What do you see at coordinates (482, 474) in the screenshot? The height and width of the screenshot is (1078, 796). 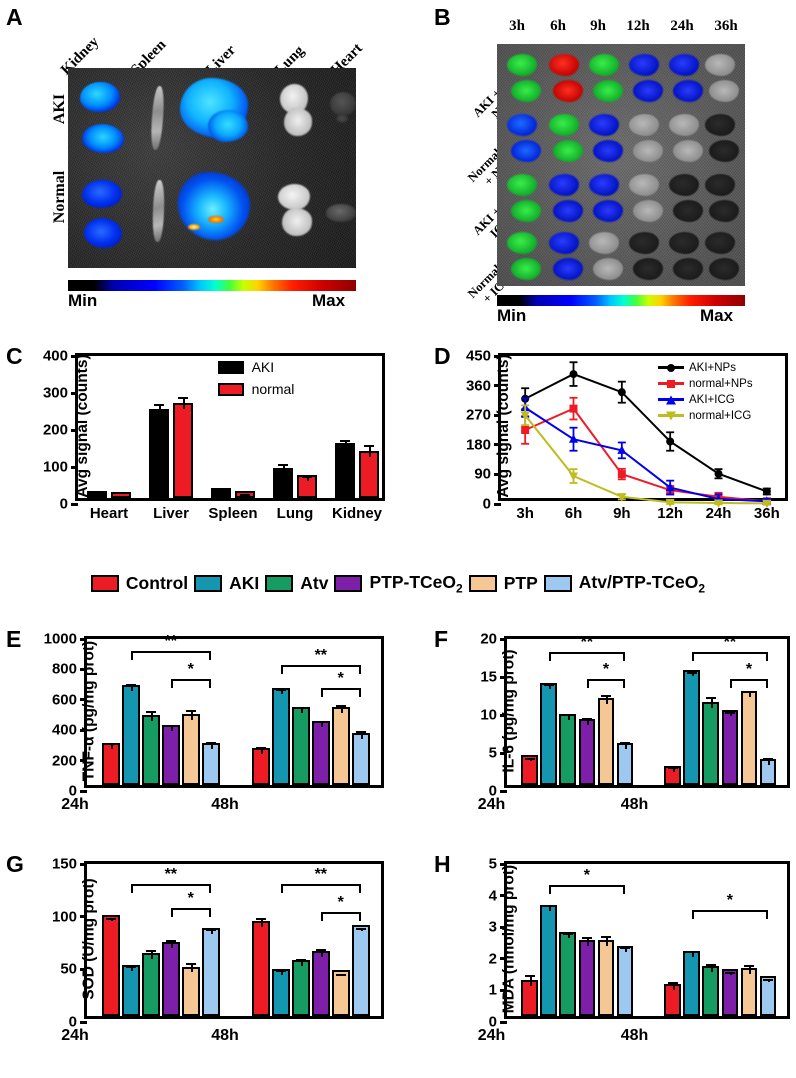 I see `panelD-ytlabel-90: 90` at bounding box center [482, 474].